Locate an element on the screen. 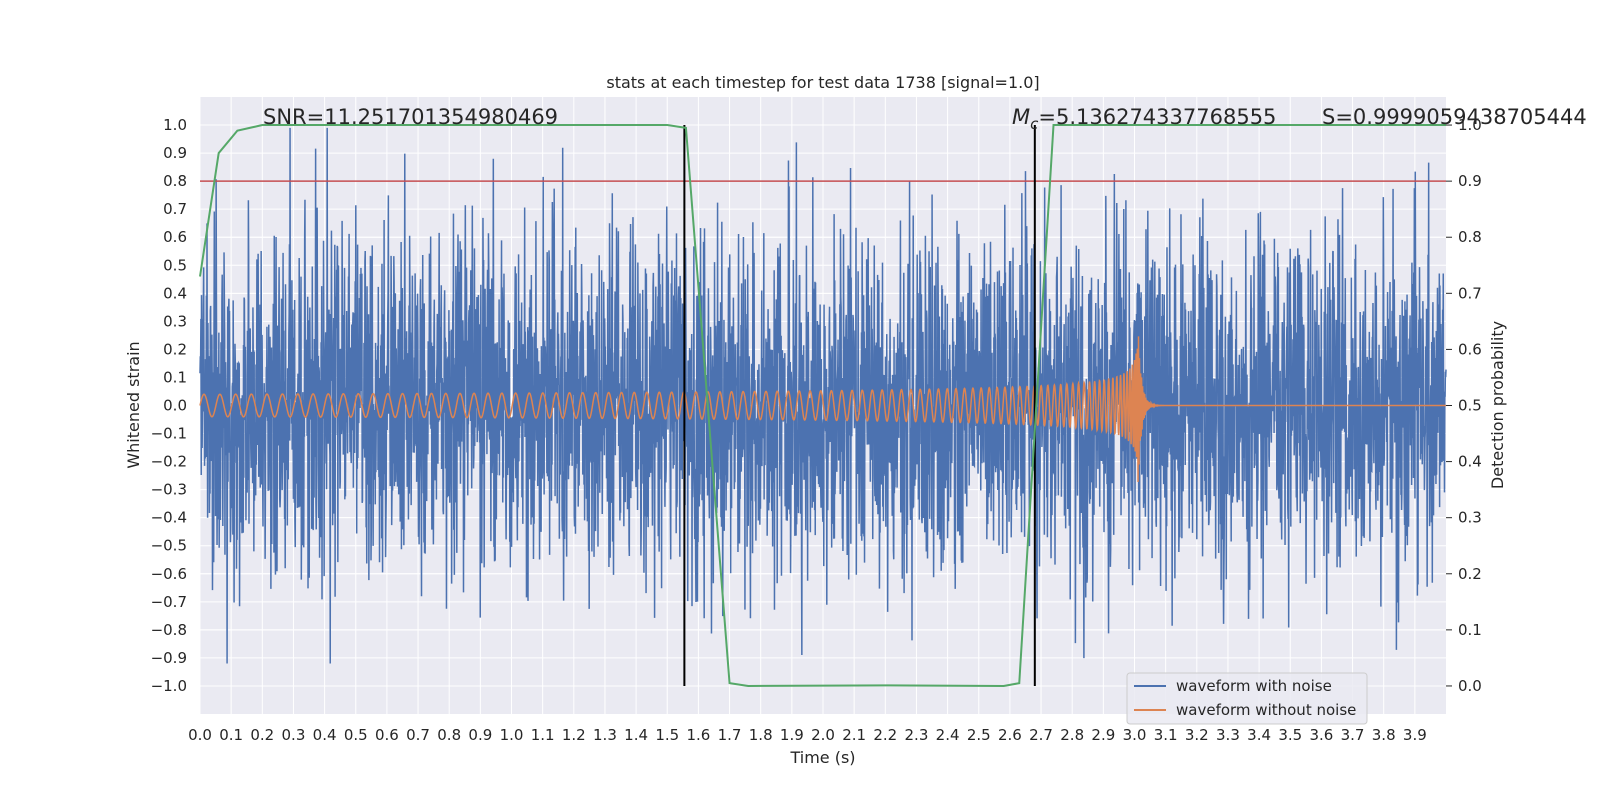 This screenshot has height=800, width=1600. y-tick-label: −0.9 is located at coordinates (169, 658).